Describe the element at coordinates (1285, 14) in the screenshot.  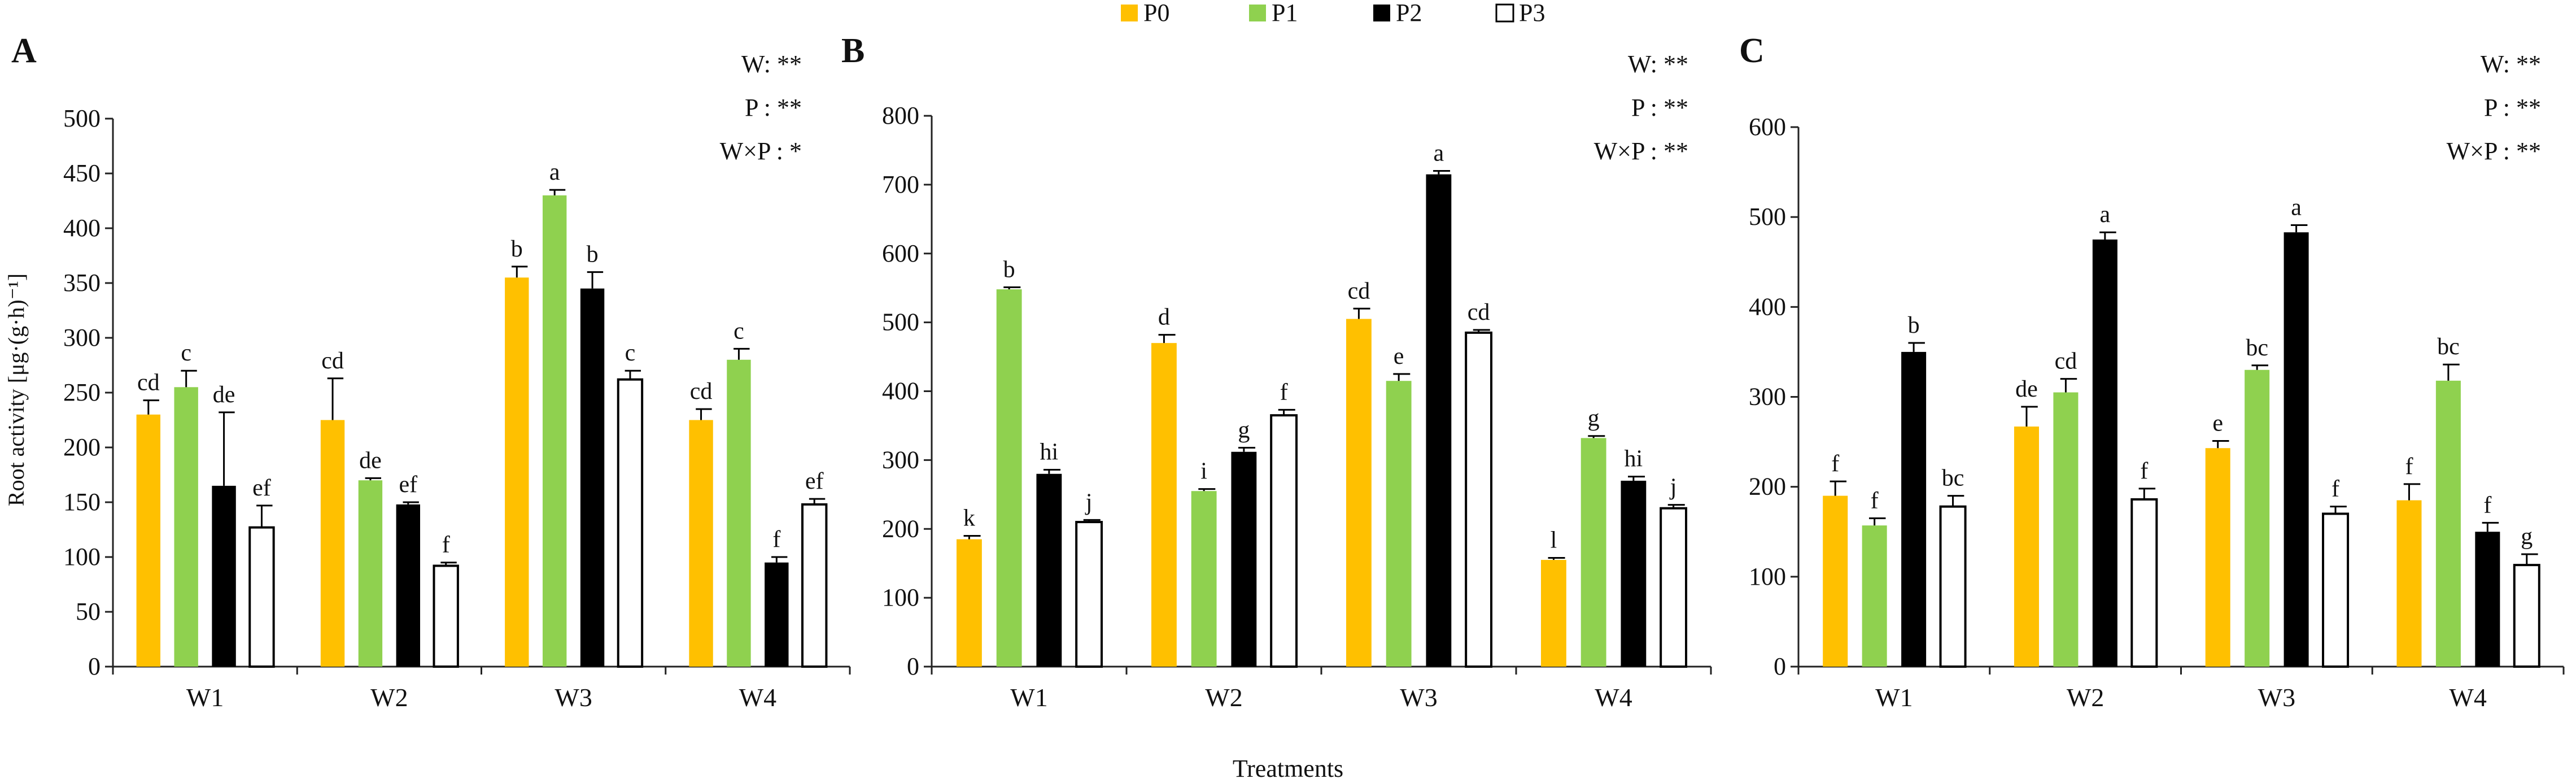
I see `legend-label-p1: P1` at that location.